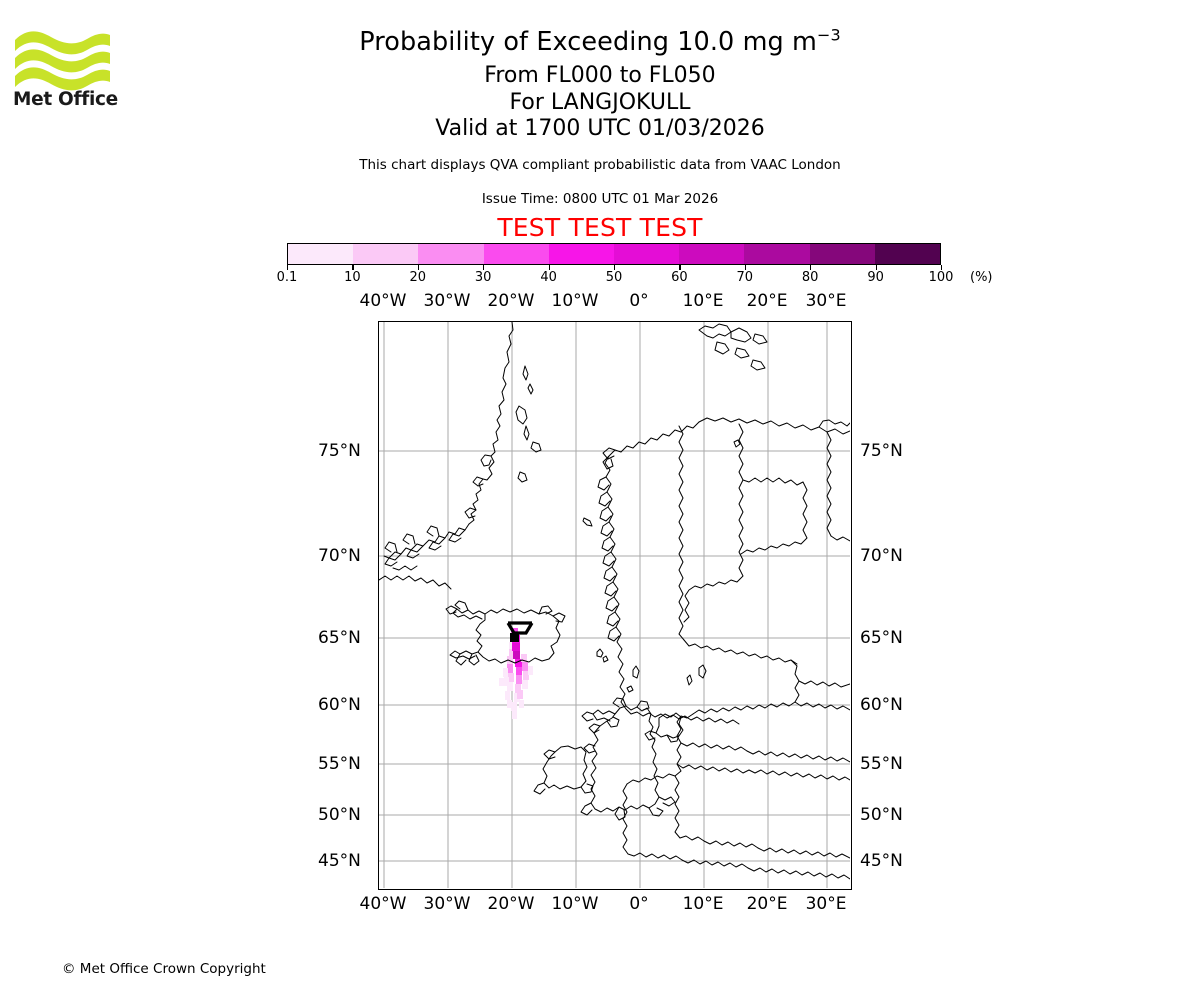 The width and height of the screenshot is (1200, 1000). I want to click on lon-label-bottom--30: 30°W, so click(447, 904).